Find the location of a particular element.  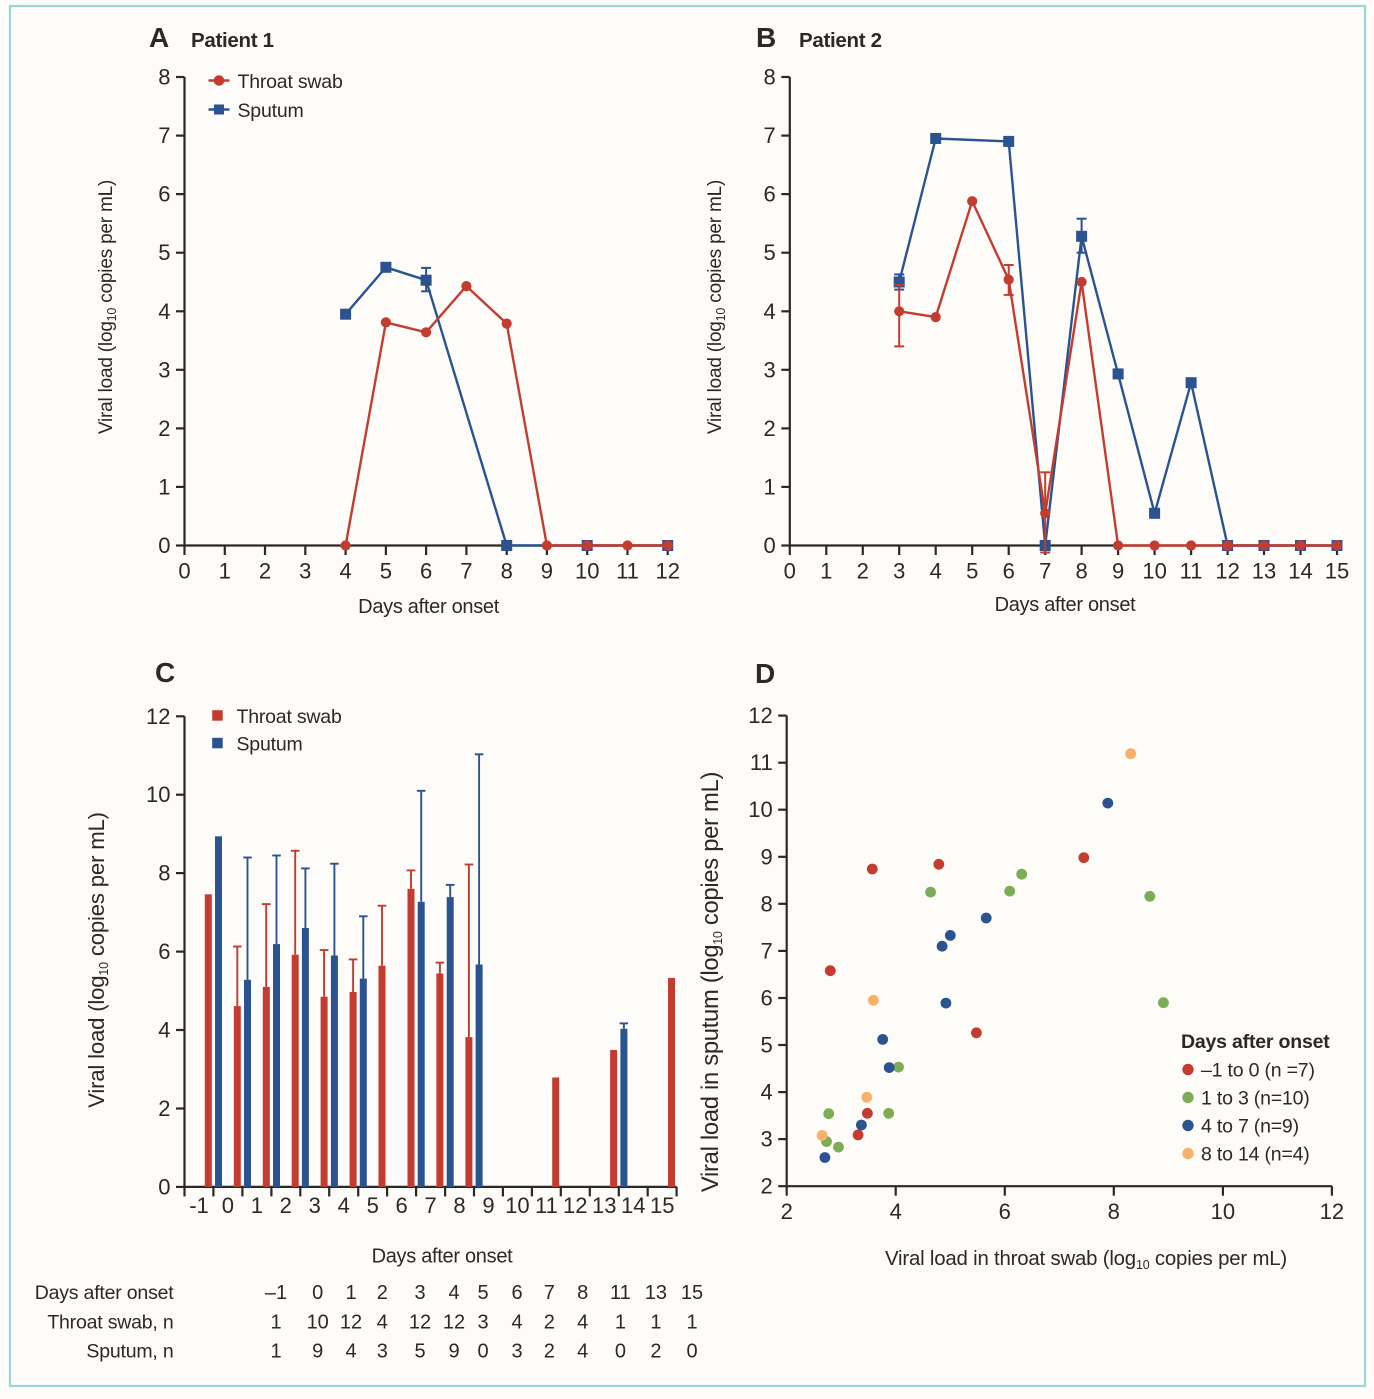

svg-text: C is located at coordinates (165, 672).